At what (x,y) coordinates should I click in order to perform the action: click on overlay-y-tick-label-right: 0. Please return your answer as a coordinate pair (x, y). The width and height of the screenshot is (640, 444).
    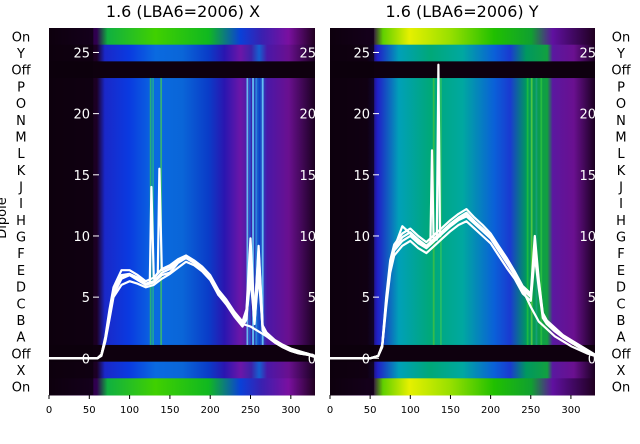
    Looking at the image, I should click on (592, 359).